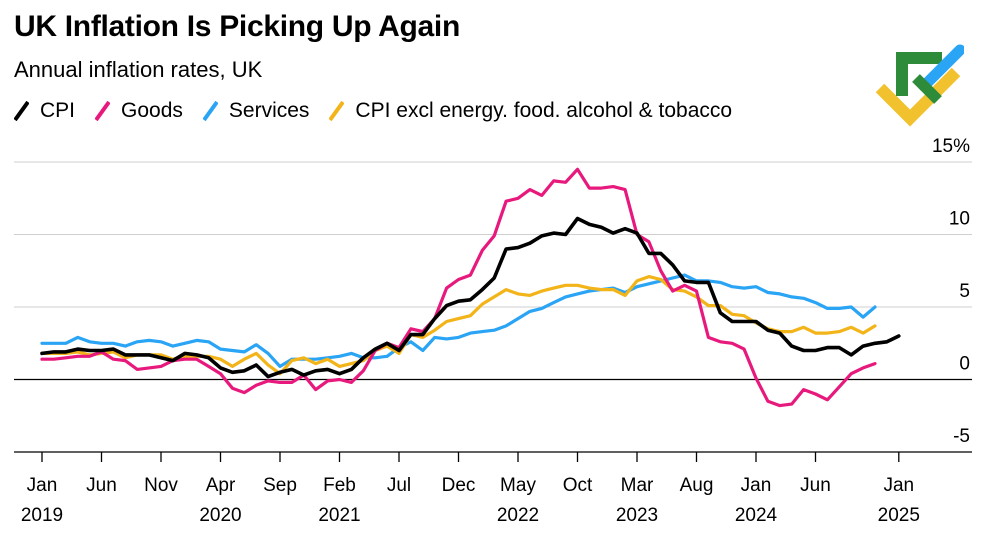 This screenshot has height=545, width=1000. Describe the element at coordinates (959, 219) in the screenshot. I see `y-tick-label: 10` at that location.